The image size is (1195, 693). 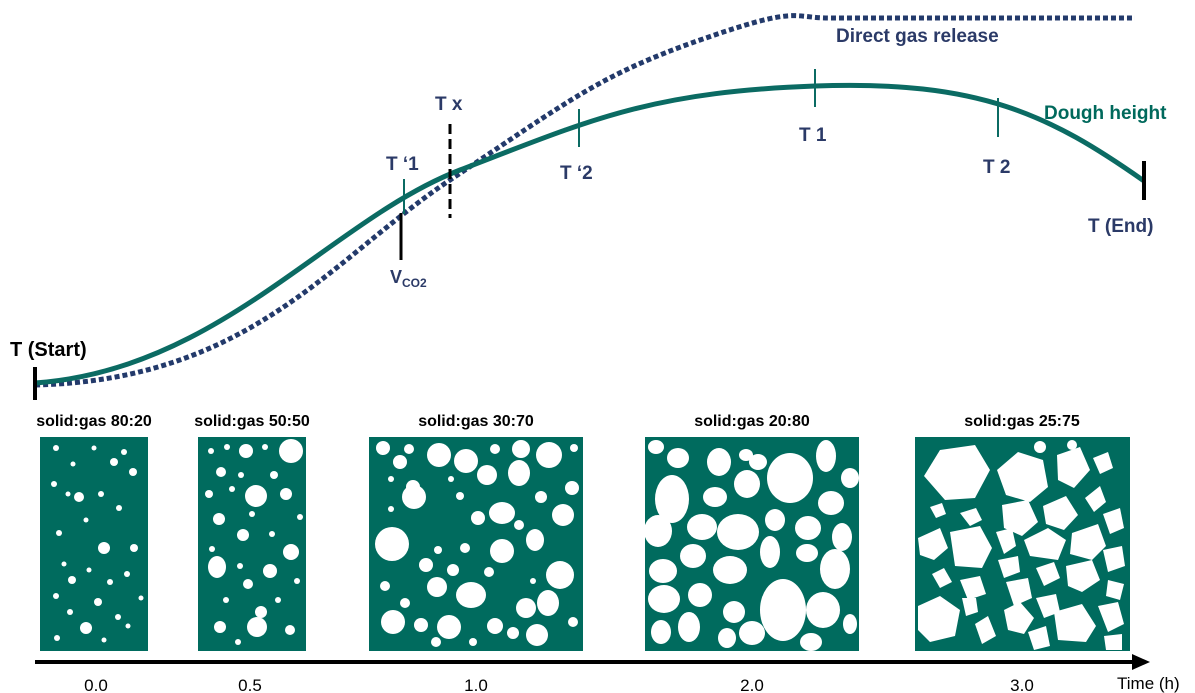 I want to click on time-tick-2: 1.0, so click(x=476, y=684).